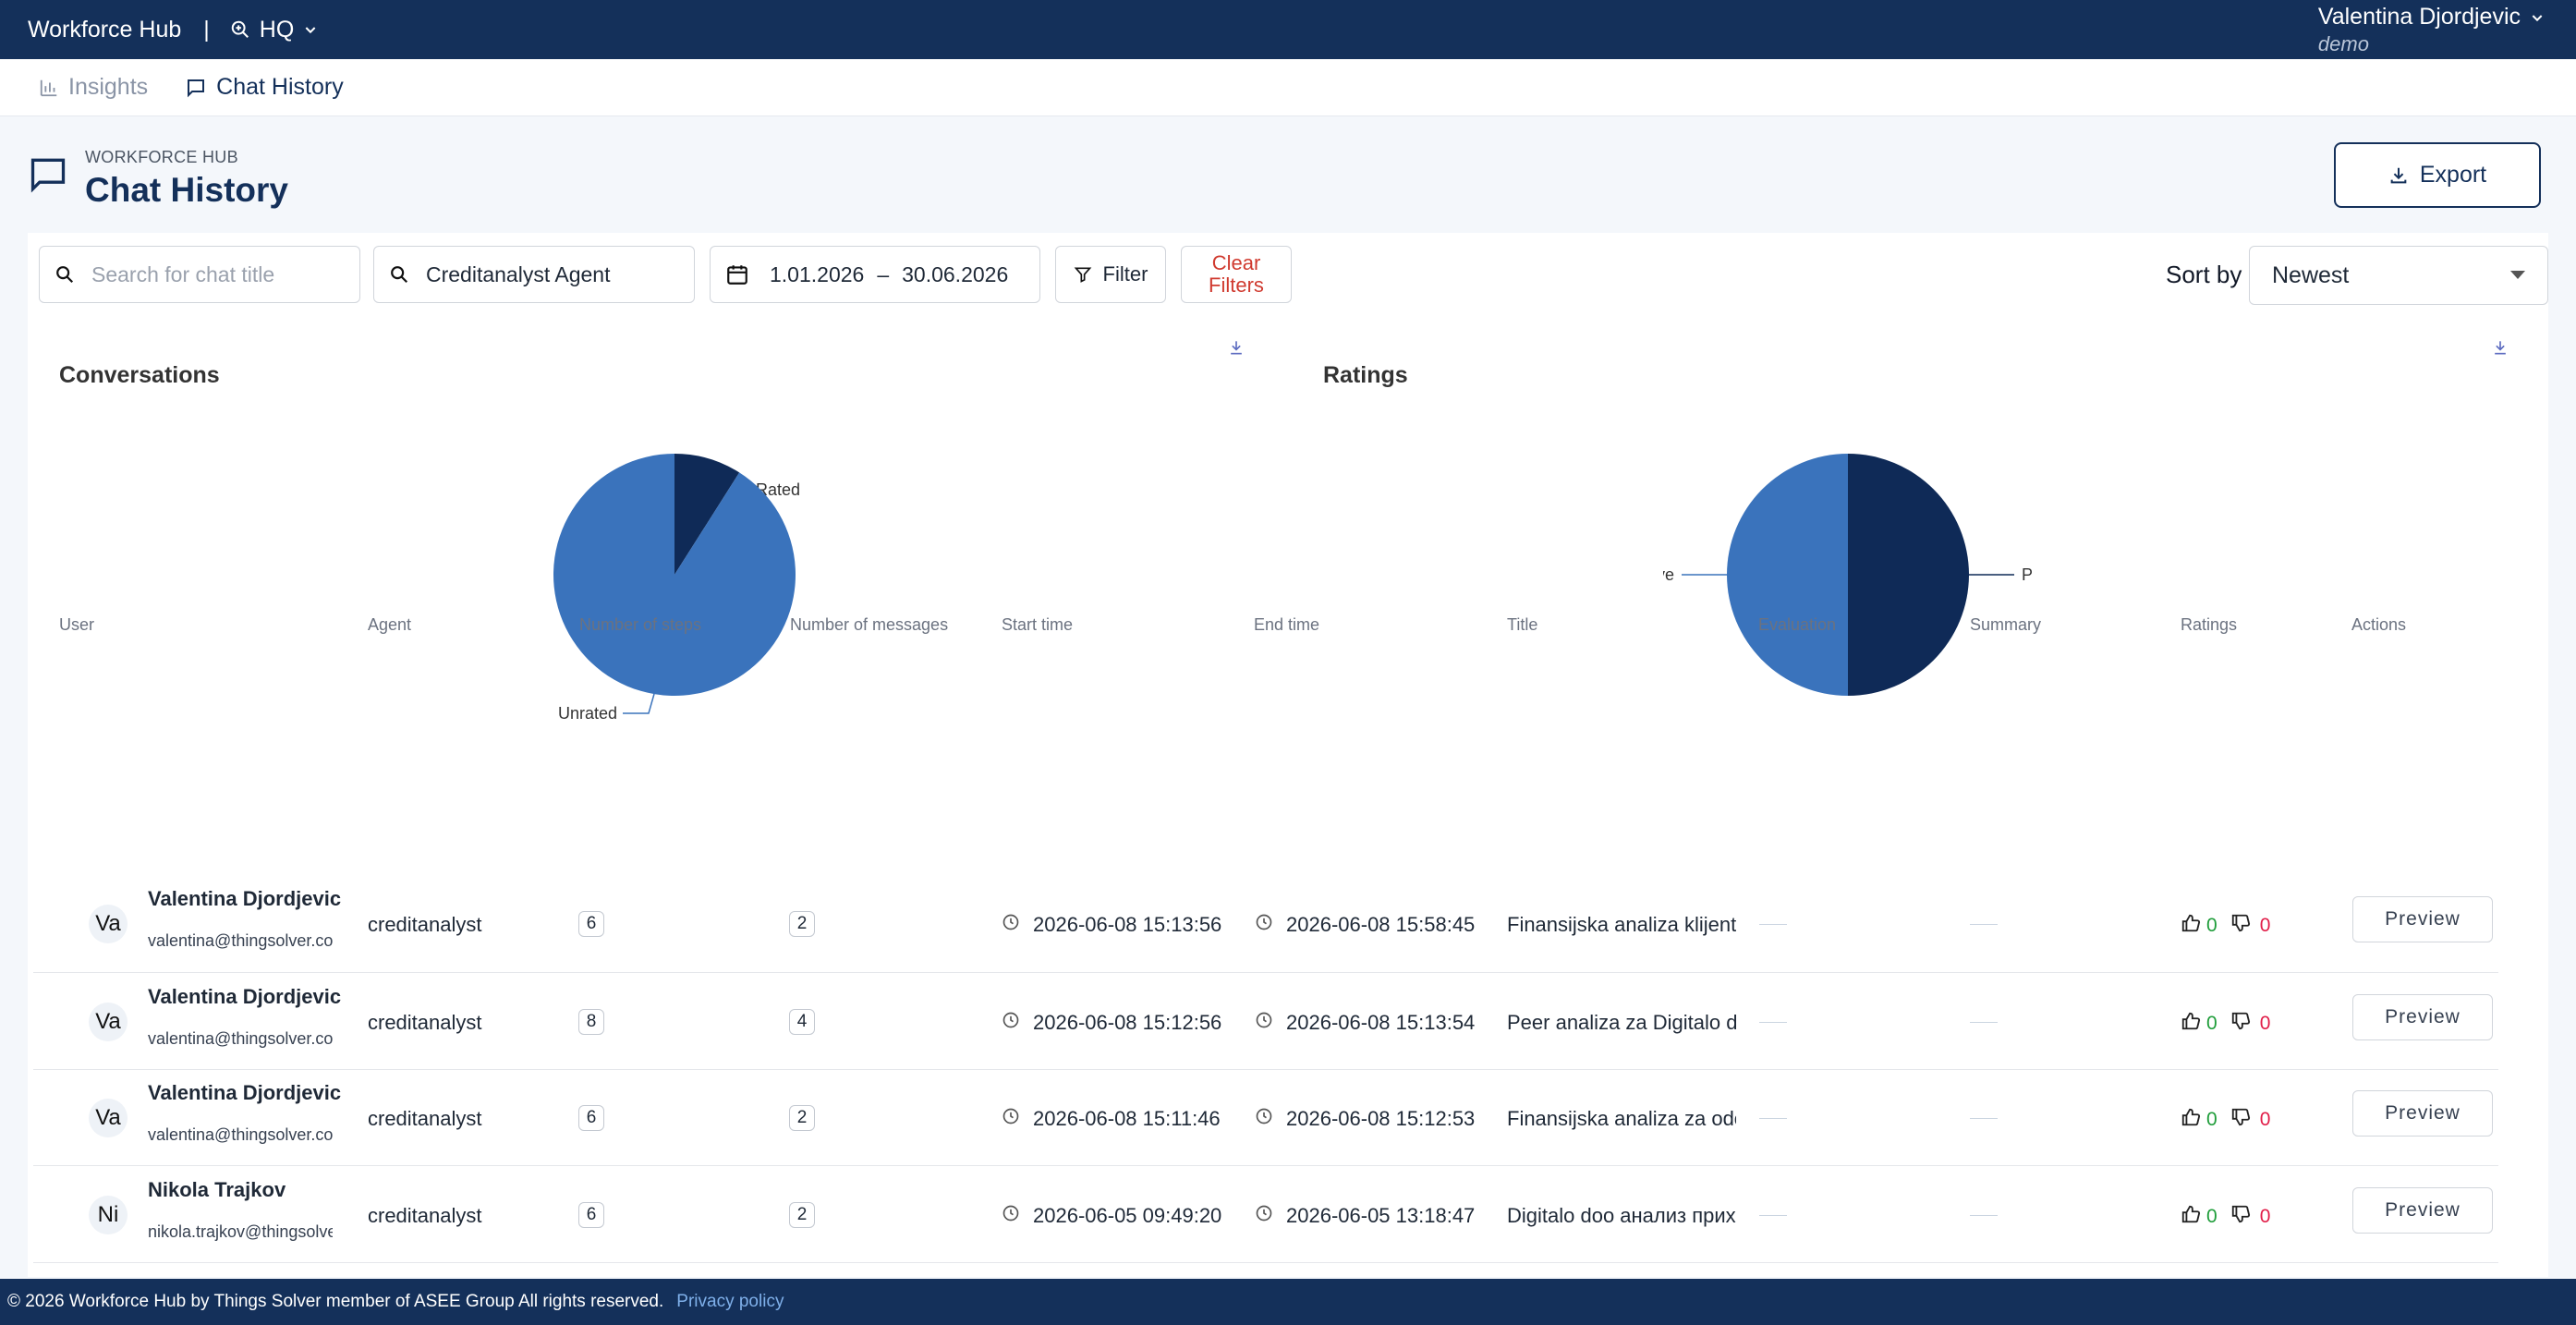 The height and width of the screenshot is (1325, 2576). I want to click on pie-slice-positive, so click(1908, 575).